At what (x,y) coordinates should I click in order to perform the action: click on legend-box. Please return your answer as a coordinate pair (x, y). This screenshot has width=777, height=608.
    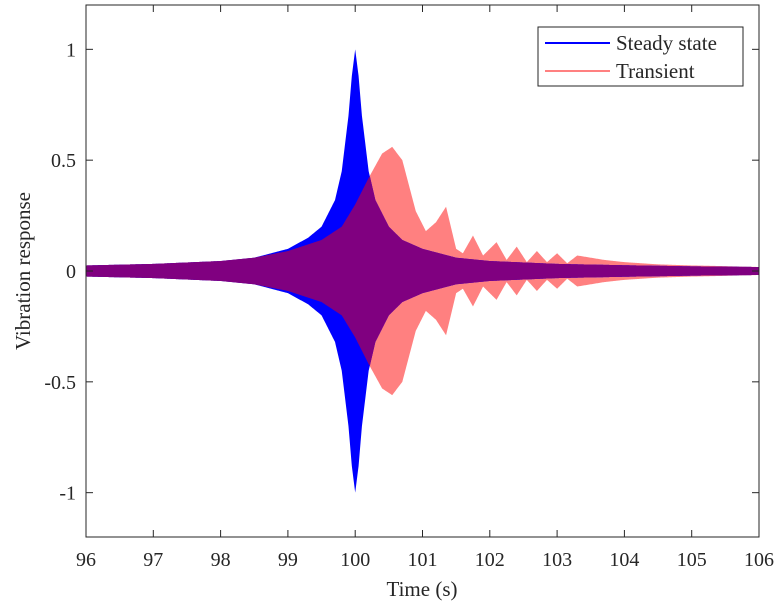
    Looking at the image, I should click on (640, 56).